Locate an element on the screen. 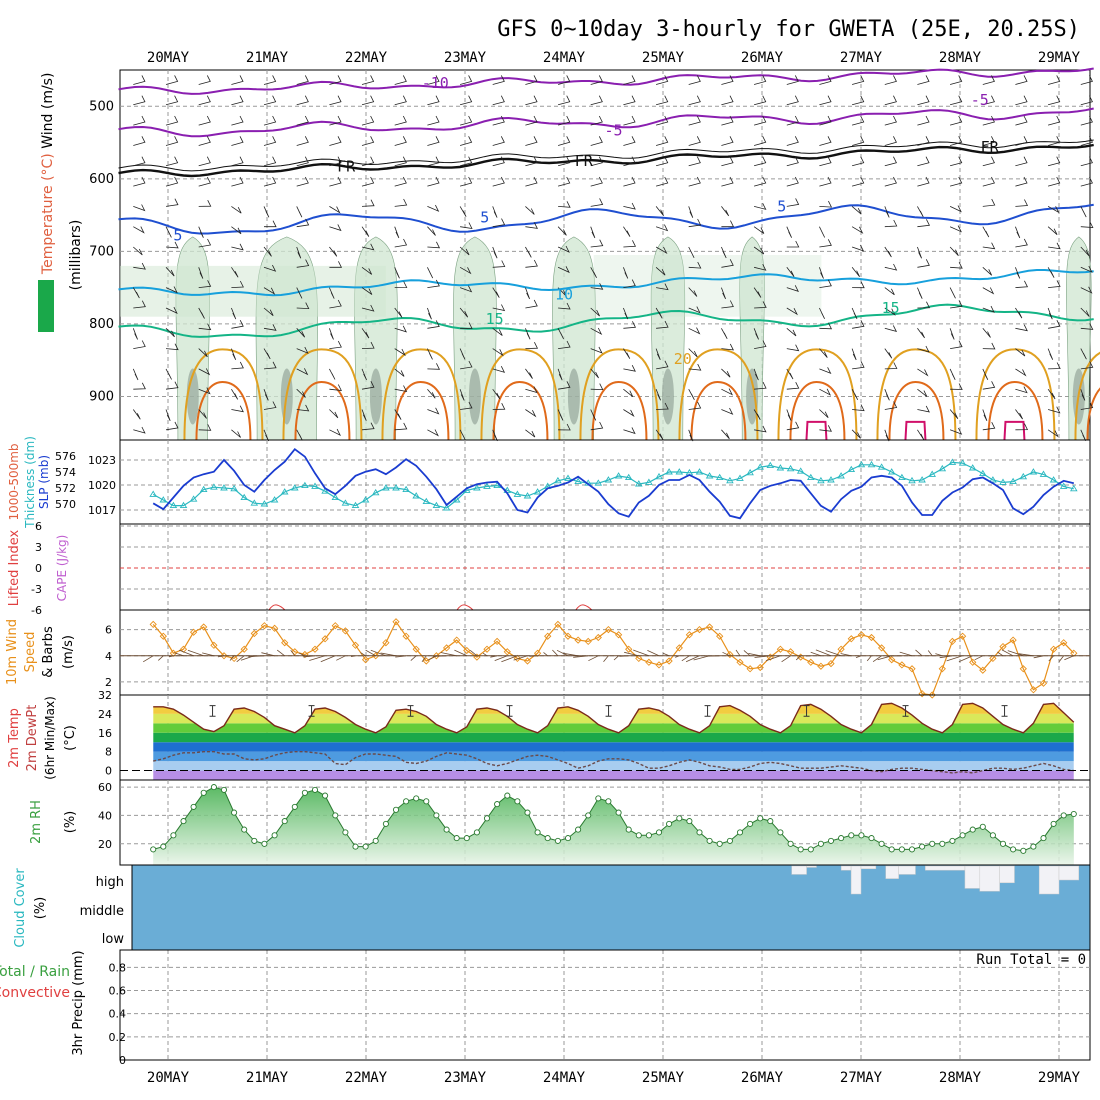 Image resolution: width=1100 pixels, height=1100 pixels. cloud-clear-block is located at coordinates (811, 866).